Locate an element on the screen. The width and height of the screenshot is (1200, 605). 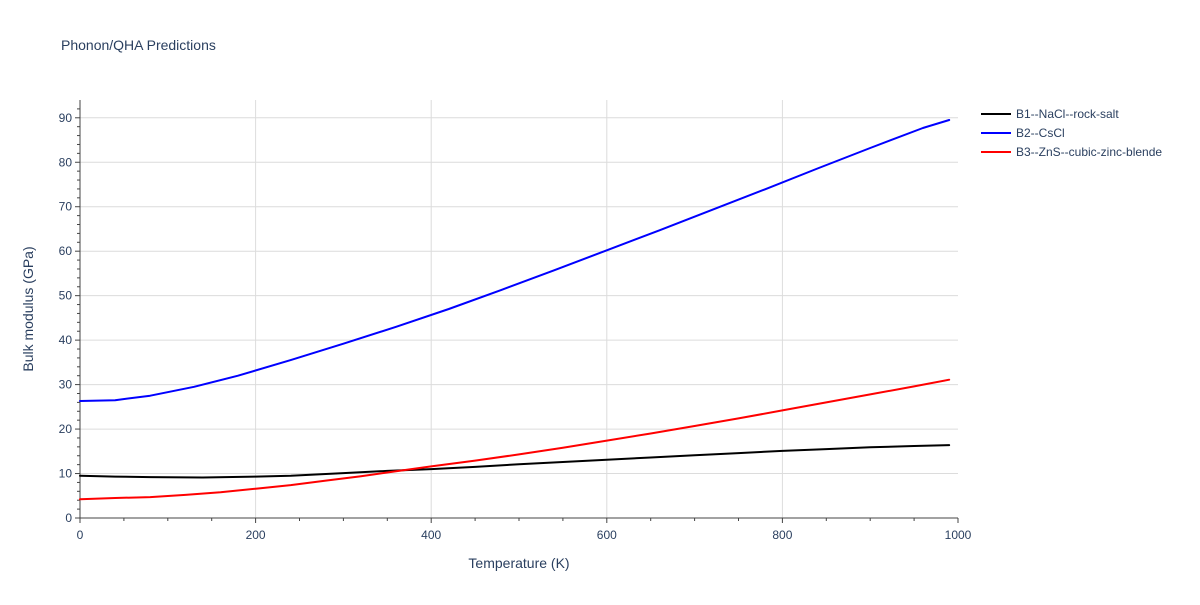
x-tick-label: 0 is located at coordinates (80, 535).